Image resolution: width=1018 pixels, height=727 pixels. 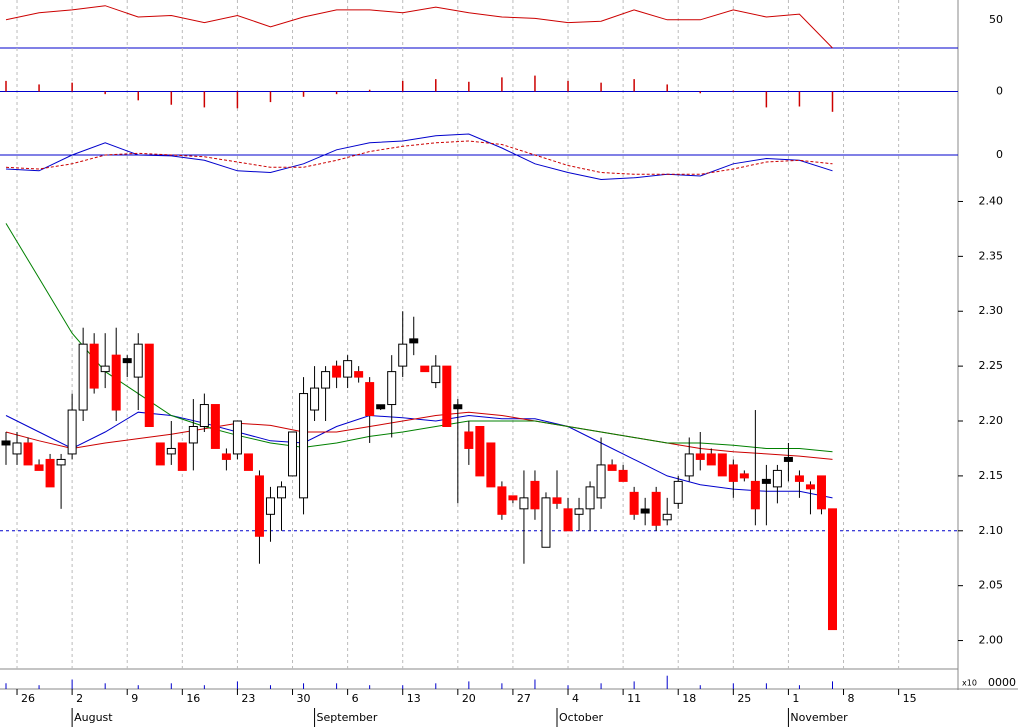 I want to click on month-label: August, so click(x=93, y=717).